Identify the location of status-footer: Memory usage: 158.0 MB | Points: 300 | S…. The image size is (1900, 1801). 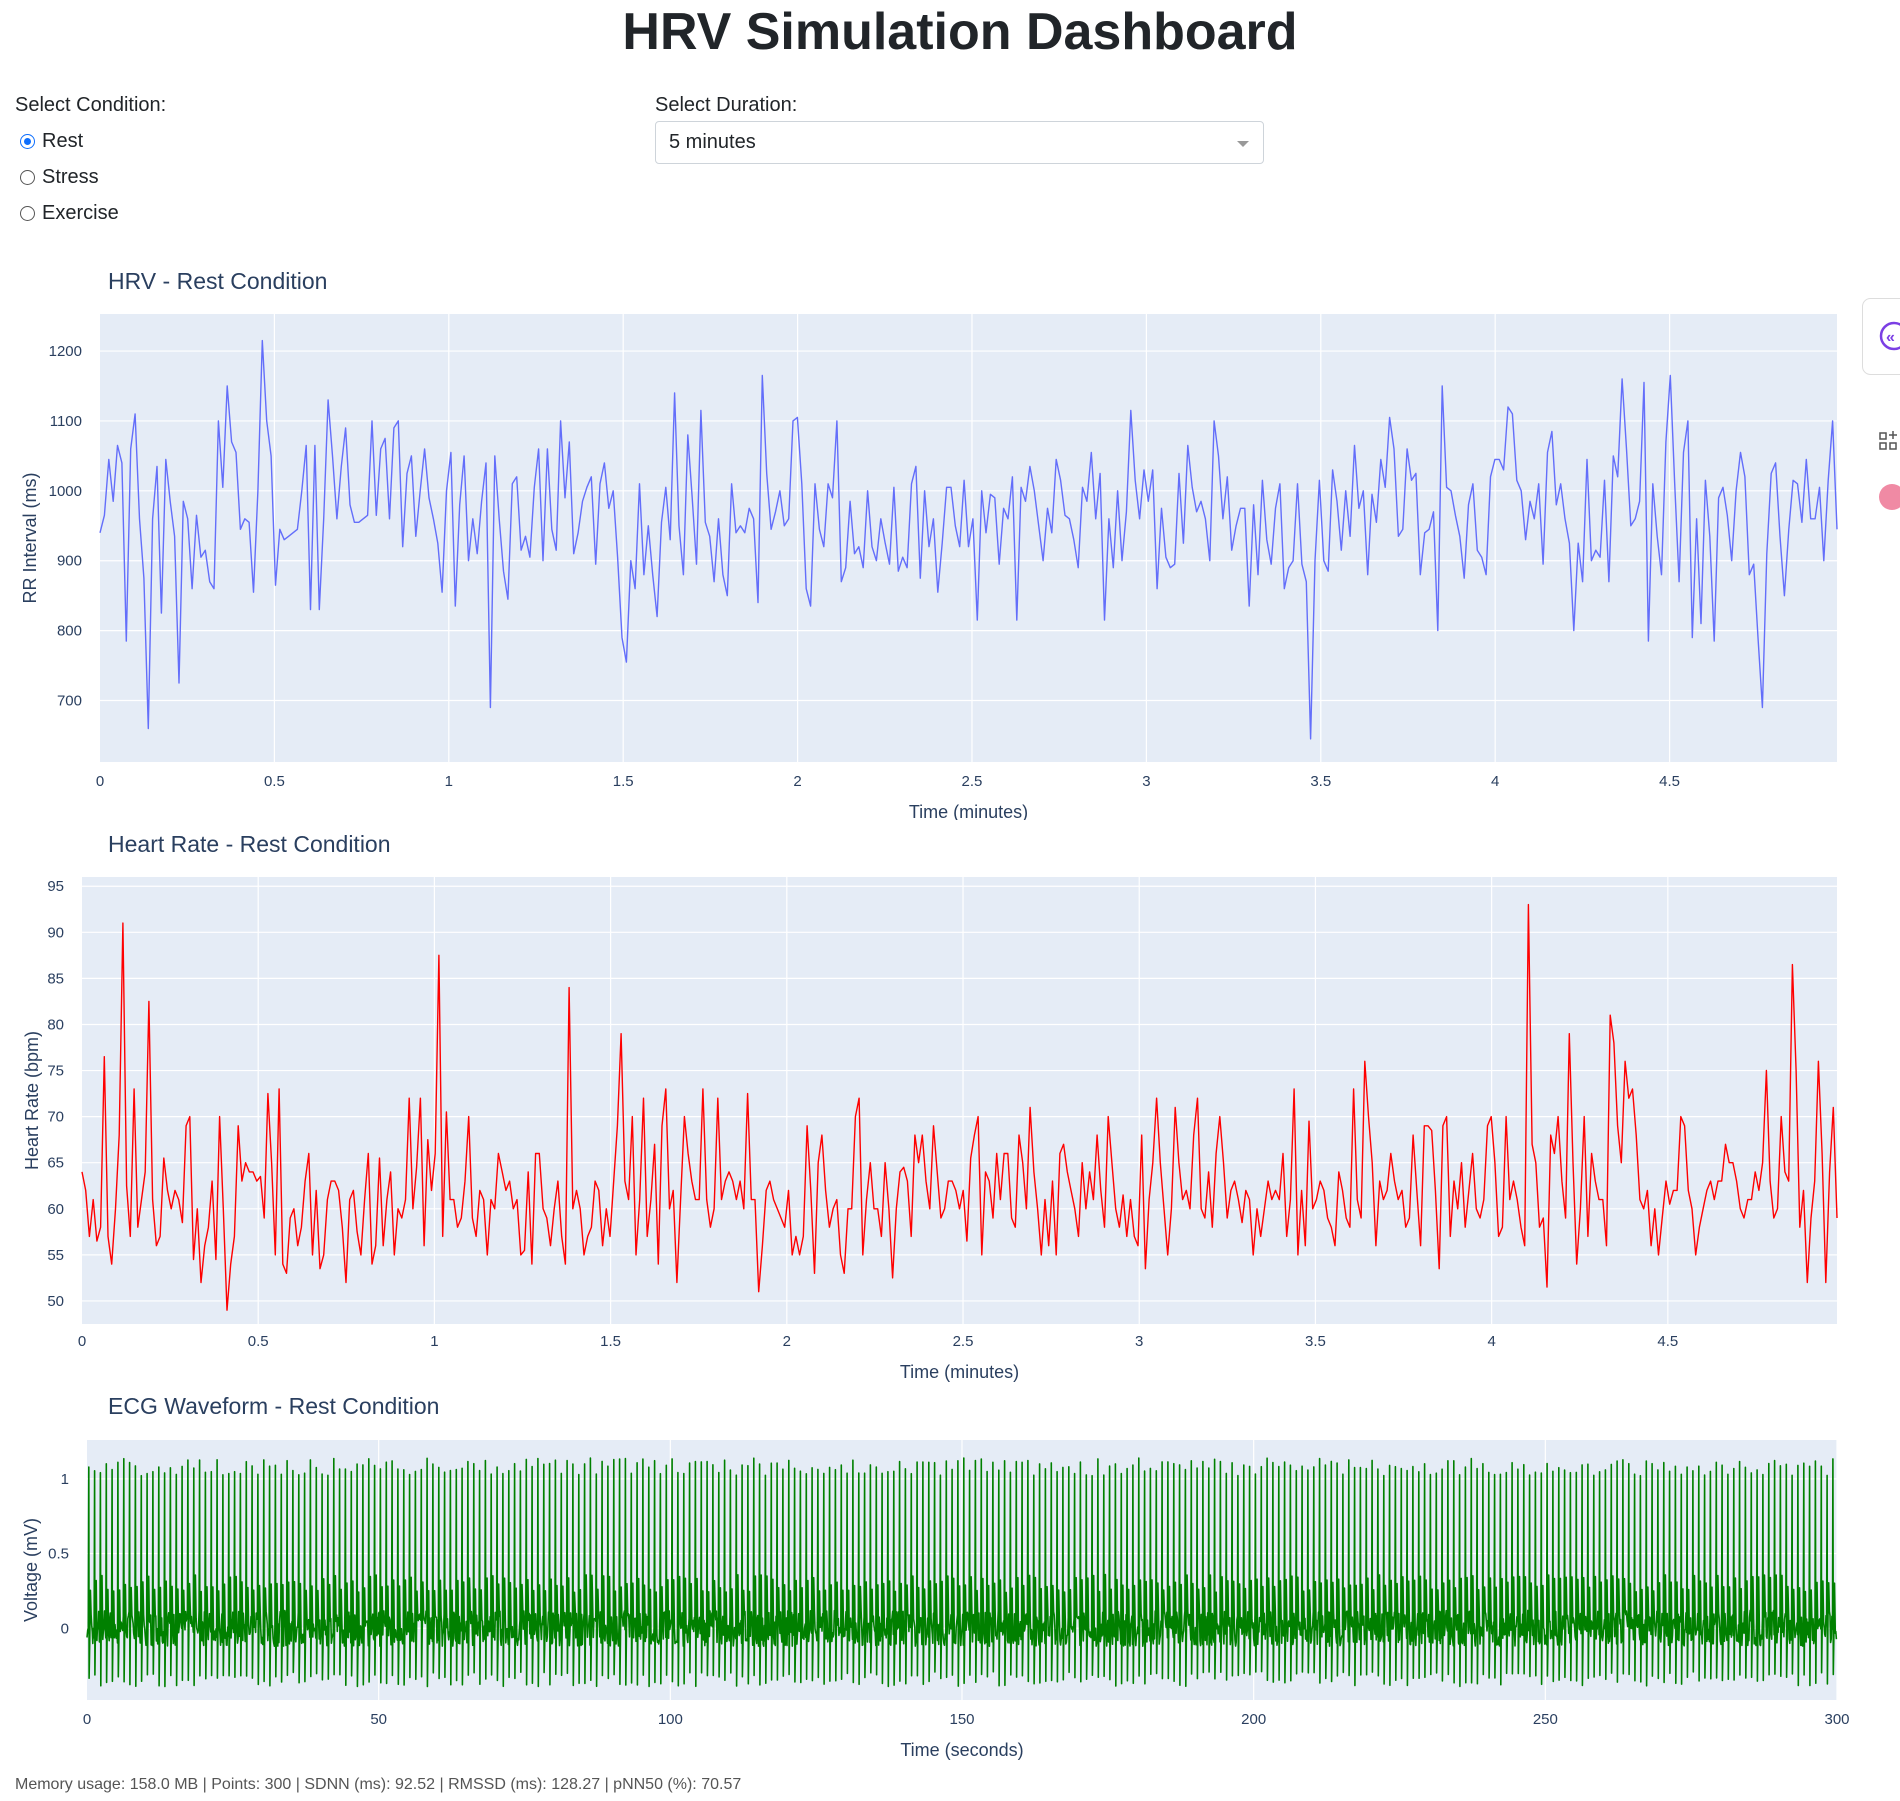
(378, 1784).